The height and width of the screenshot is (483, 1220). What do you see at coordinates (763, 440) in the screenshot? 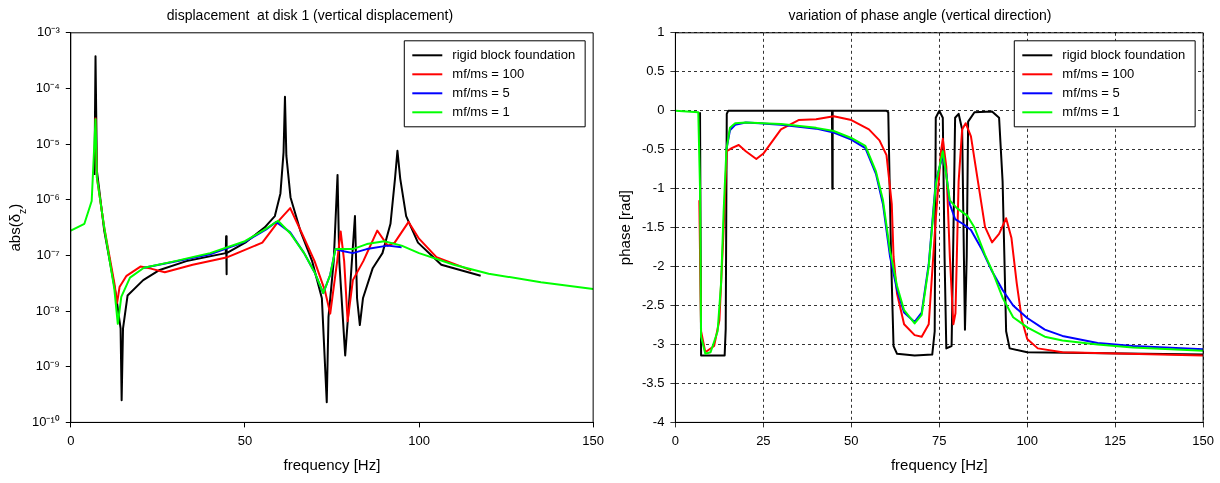
I see `x-tick-label: 25` at bounding box center [763, 440].